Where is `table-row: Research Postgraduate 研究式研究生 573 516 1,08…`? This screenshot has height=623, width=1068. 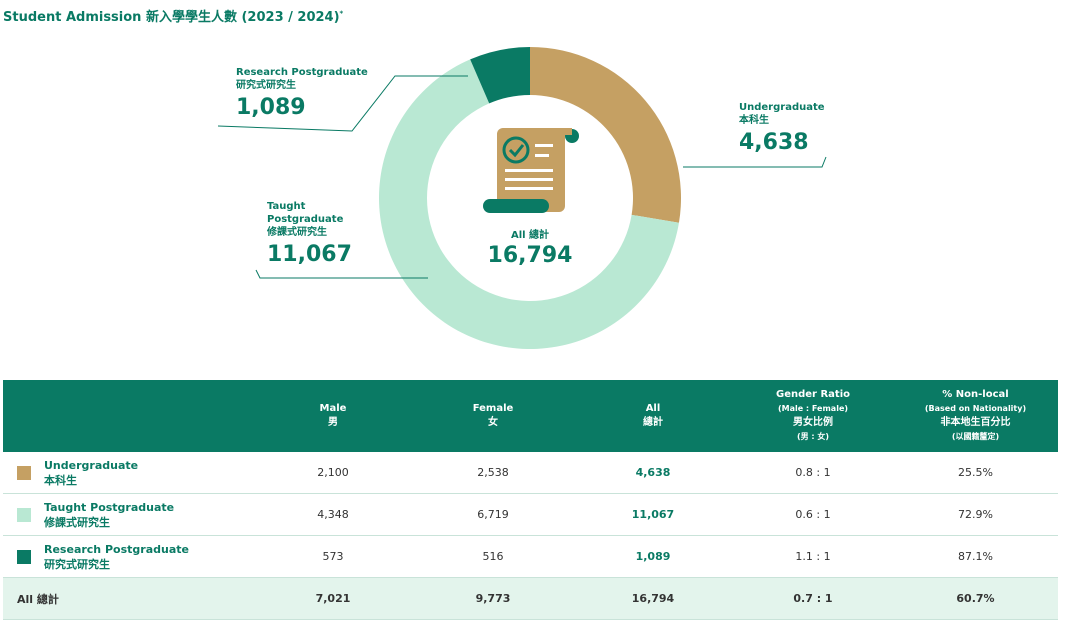
table-row: Research Postgraduate 研究式研究生 573 516 1,08… is located at coordinates (530, 556).